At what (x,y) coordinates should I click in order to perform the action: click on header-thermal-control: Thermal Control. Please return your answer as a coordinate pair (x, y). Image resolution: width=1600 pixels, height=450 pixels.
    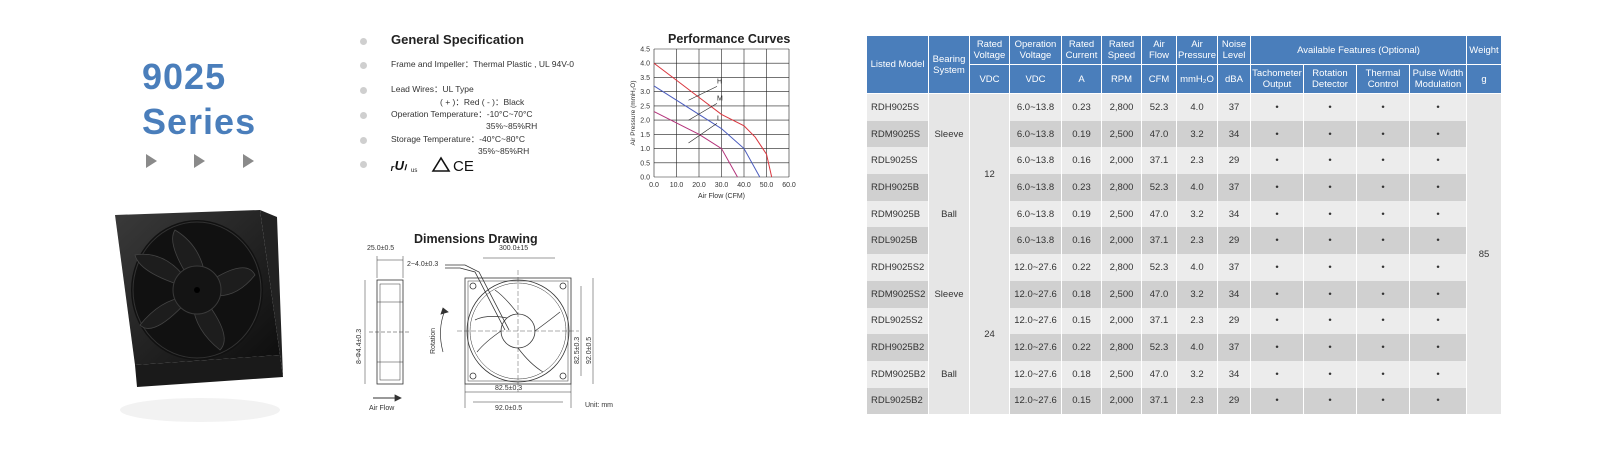
    Looking at the image, I should click on (1383, 79).